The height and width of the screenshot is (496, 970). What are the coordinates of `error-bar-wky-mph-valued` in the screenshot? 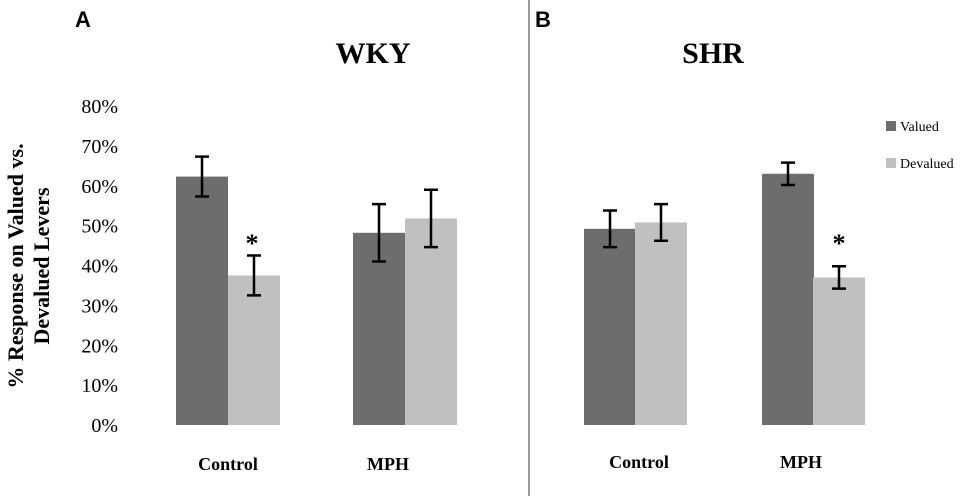 It's located at (379, 232).